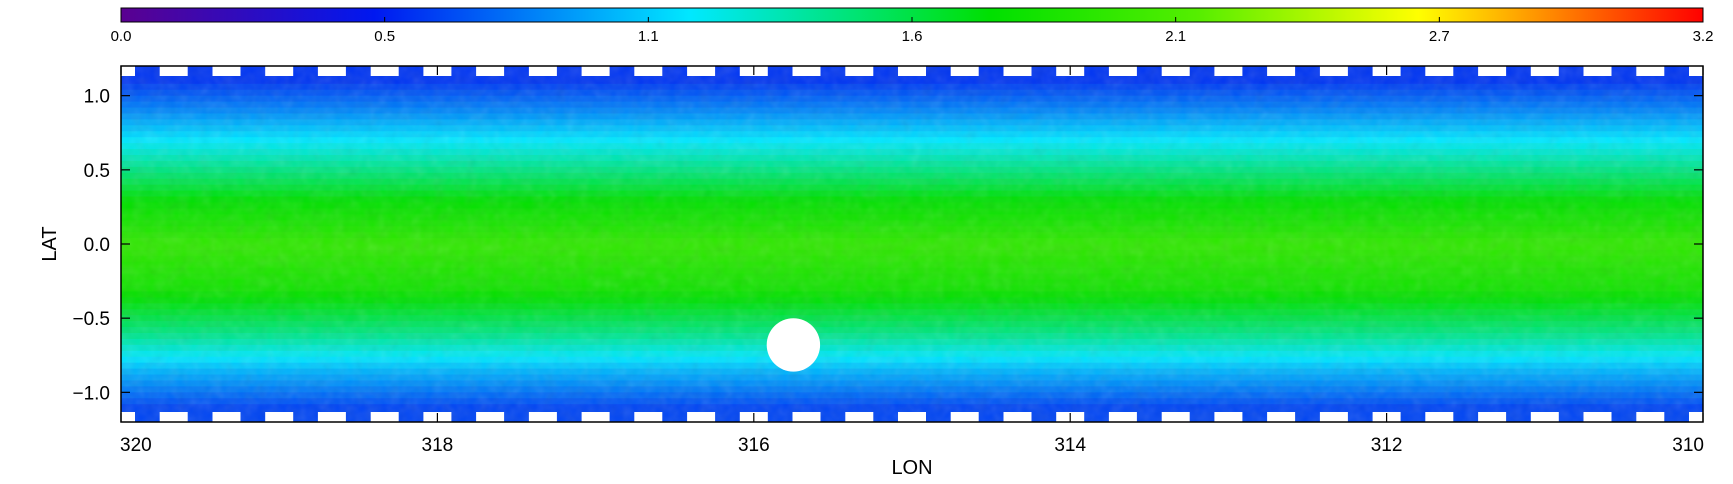 The height and width of the screenshot is (484, 1733). What do you see at coordinates (438, 445) in the screenshot?
I see `x-tick-label: 318` at bounding box center [438, 445].